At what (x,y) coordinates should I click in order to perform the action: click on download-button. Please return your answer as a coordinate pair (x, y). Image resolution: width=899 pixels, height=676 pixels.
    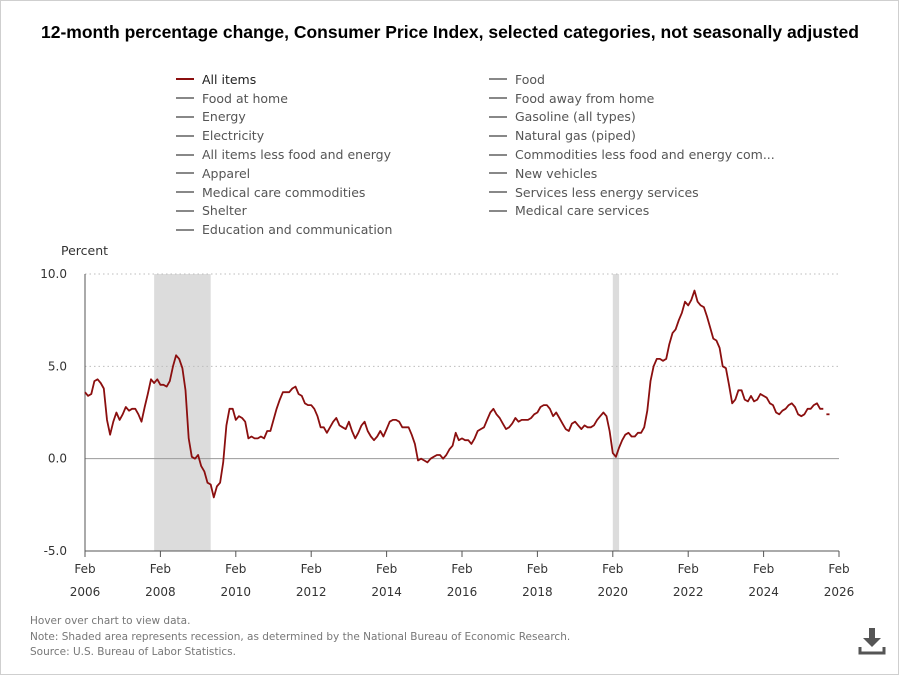
    Looking at the image, I should click on (872, 641).